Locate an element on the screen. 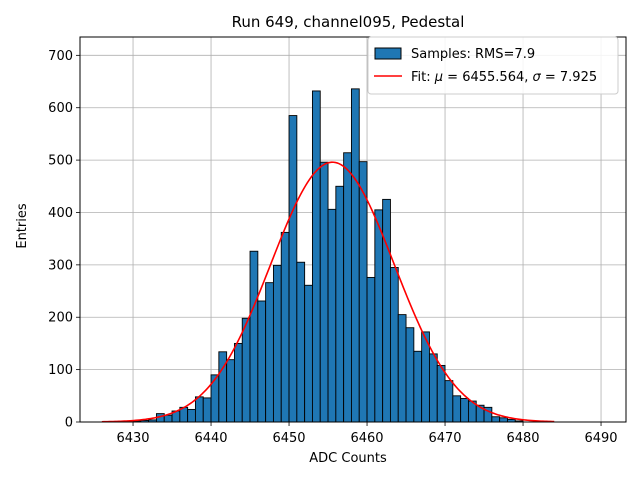 The width and height of the screenshot is (640, 480). legend-fit-sigma-value: = 7.925 is located at coordinates (569, 77).